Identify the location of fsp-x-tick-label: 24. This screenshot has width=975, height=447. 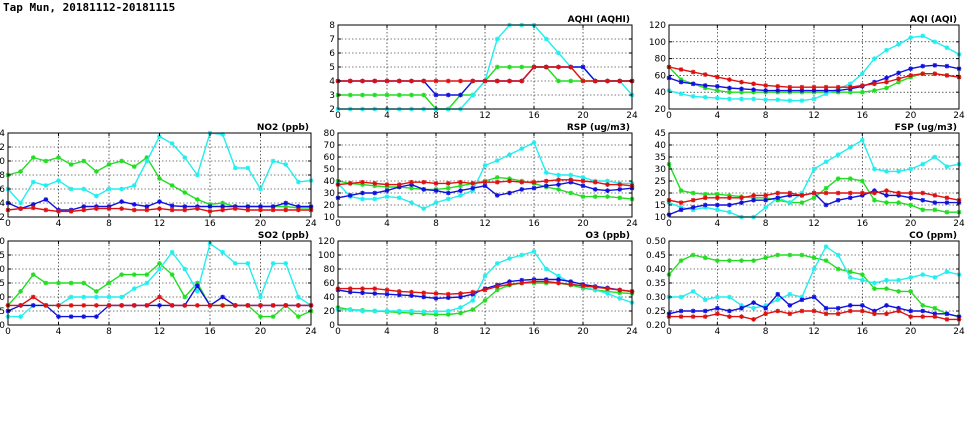
(959, 224).